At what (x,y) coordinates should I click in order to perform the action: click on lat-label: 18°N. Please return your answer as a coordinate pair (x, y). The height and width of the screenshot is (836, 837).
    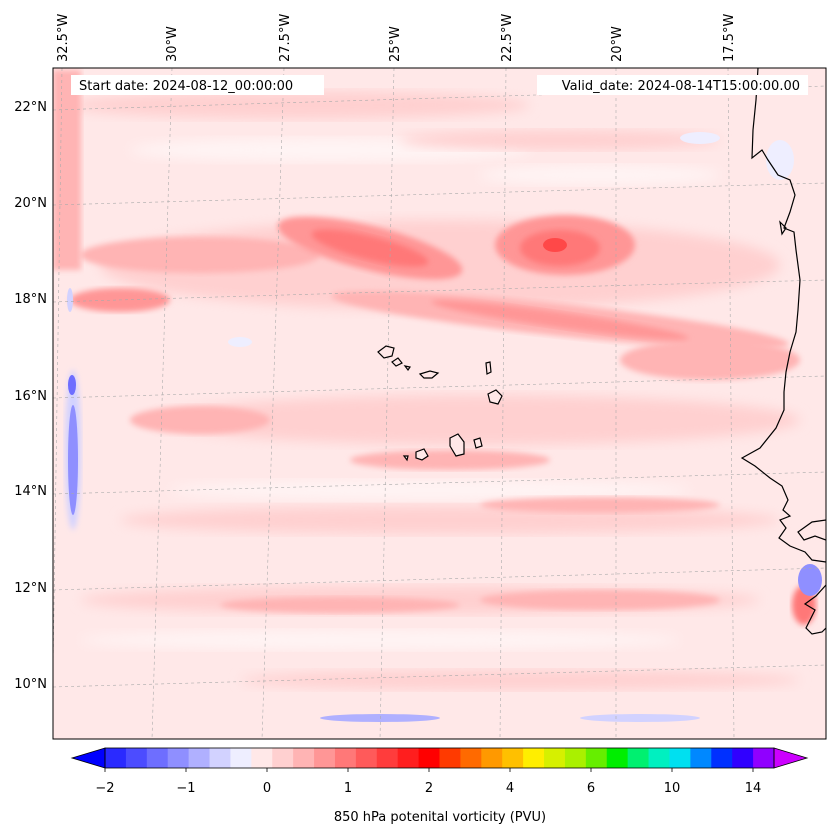
    Looking at the image, I should click on (30, 299).